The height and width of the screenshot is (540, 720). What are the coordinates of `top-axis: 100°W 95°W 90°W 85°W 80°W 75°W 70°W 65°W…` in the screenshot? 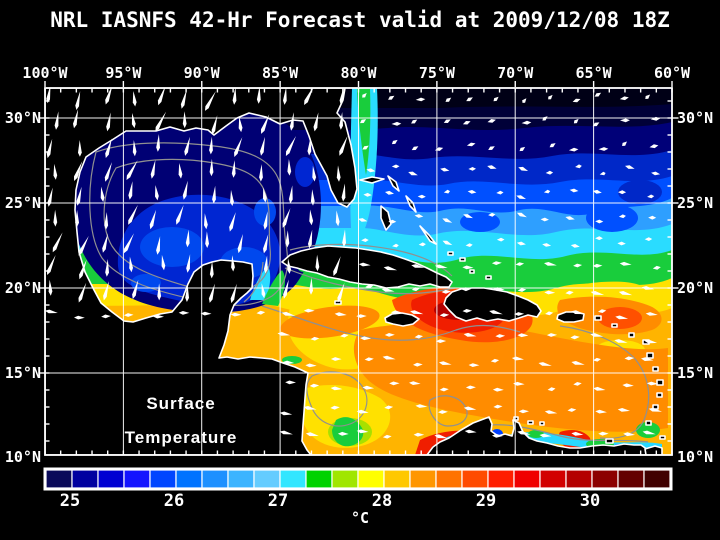 It's located at (356, 73).